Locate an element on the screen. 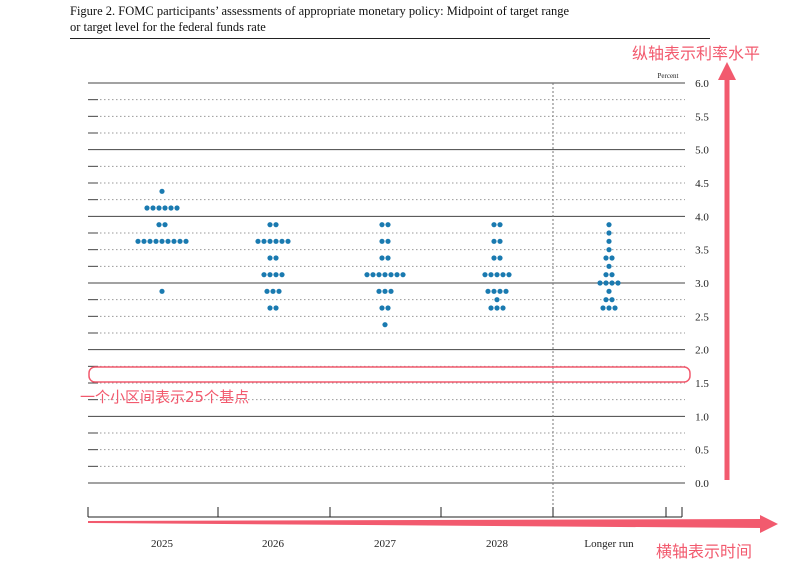 Image resolution: width=807 pixels, height=565 pixels. x-tick-label: 2025 is located at coordinates (162, 544).